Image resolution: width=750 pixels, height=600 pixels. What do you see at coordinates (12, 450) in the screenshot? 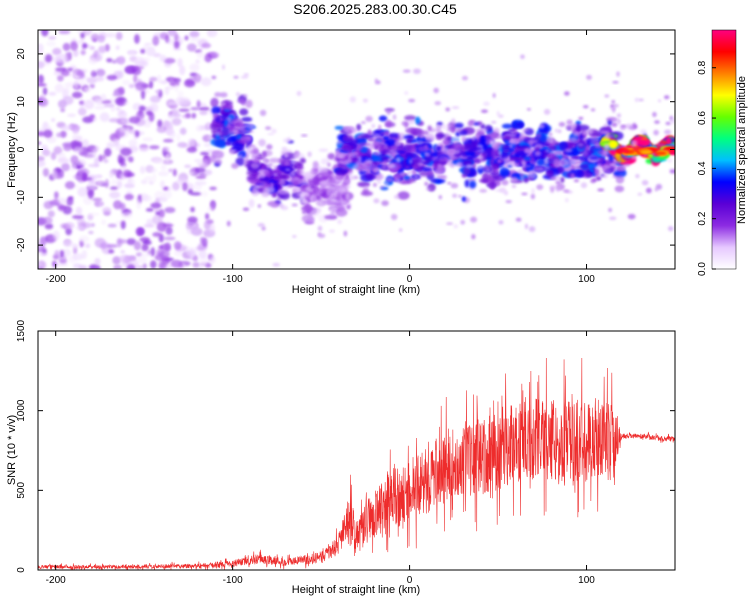
I see `snr-y-label: SNR (10 * v/v)` at bounding box center [12, 450].